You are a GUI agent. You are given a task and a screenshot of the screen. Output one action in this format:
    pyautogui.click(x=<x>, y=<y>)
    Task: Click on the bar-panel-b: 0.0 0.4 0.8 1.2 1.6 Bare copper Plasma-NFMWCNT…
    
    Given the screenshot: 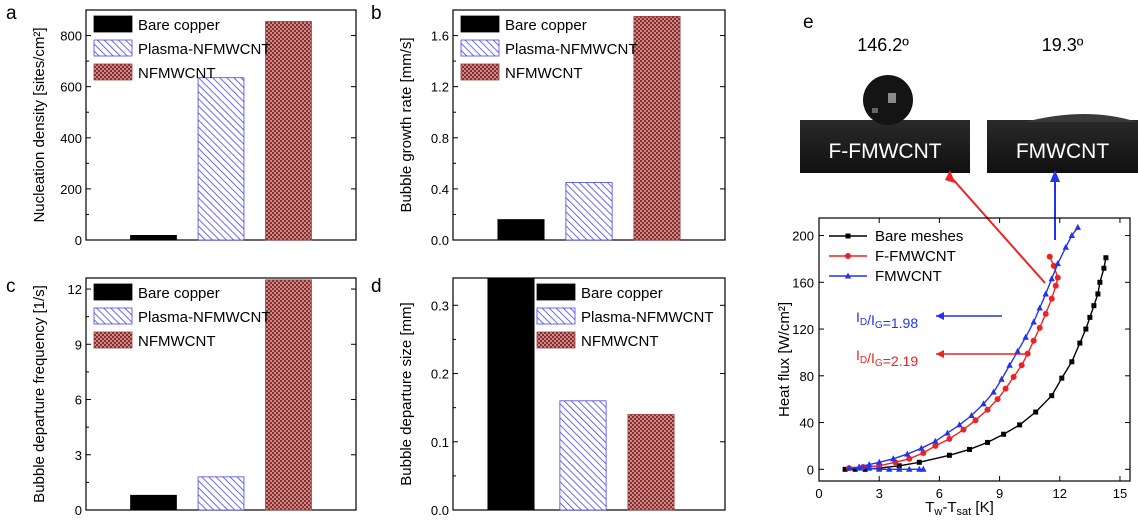 What is the action you would take?
    pyautogui.click(x=548, y=125)
    